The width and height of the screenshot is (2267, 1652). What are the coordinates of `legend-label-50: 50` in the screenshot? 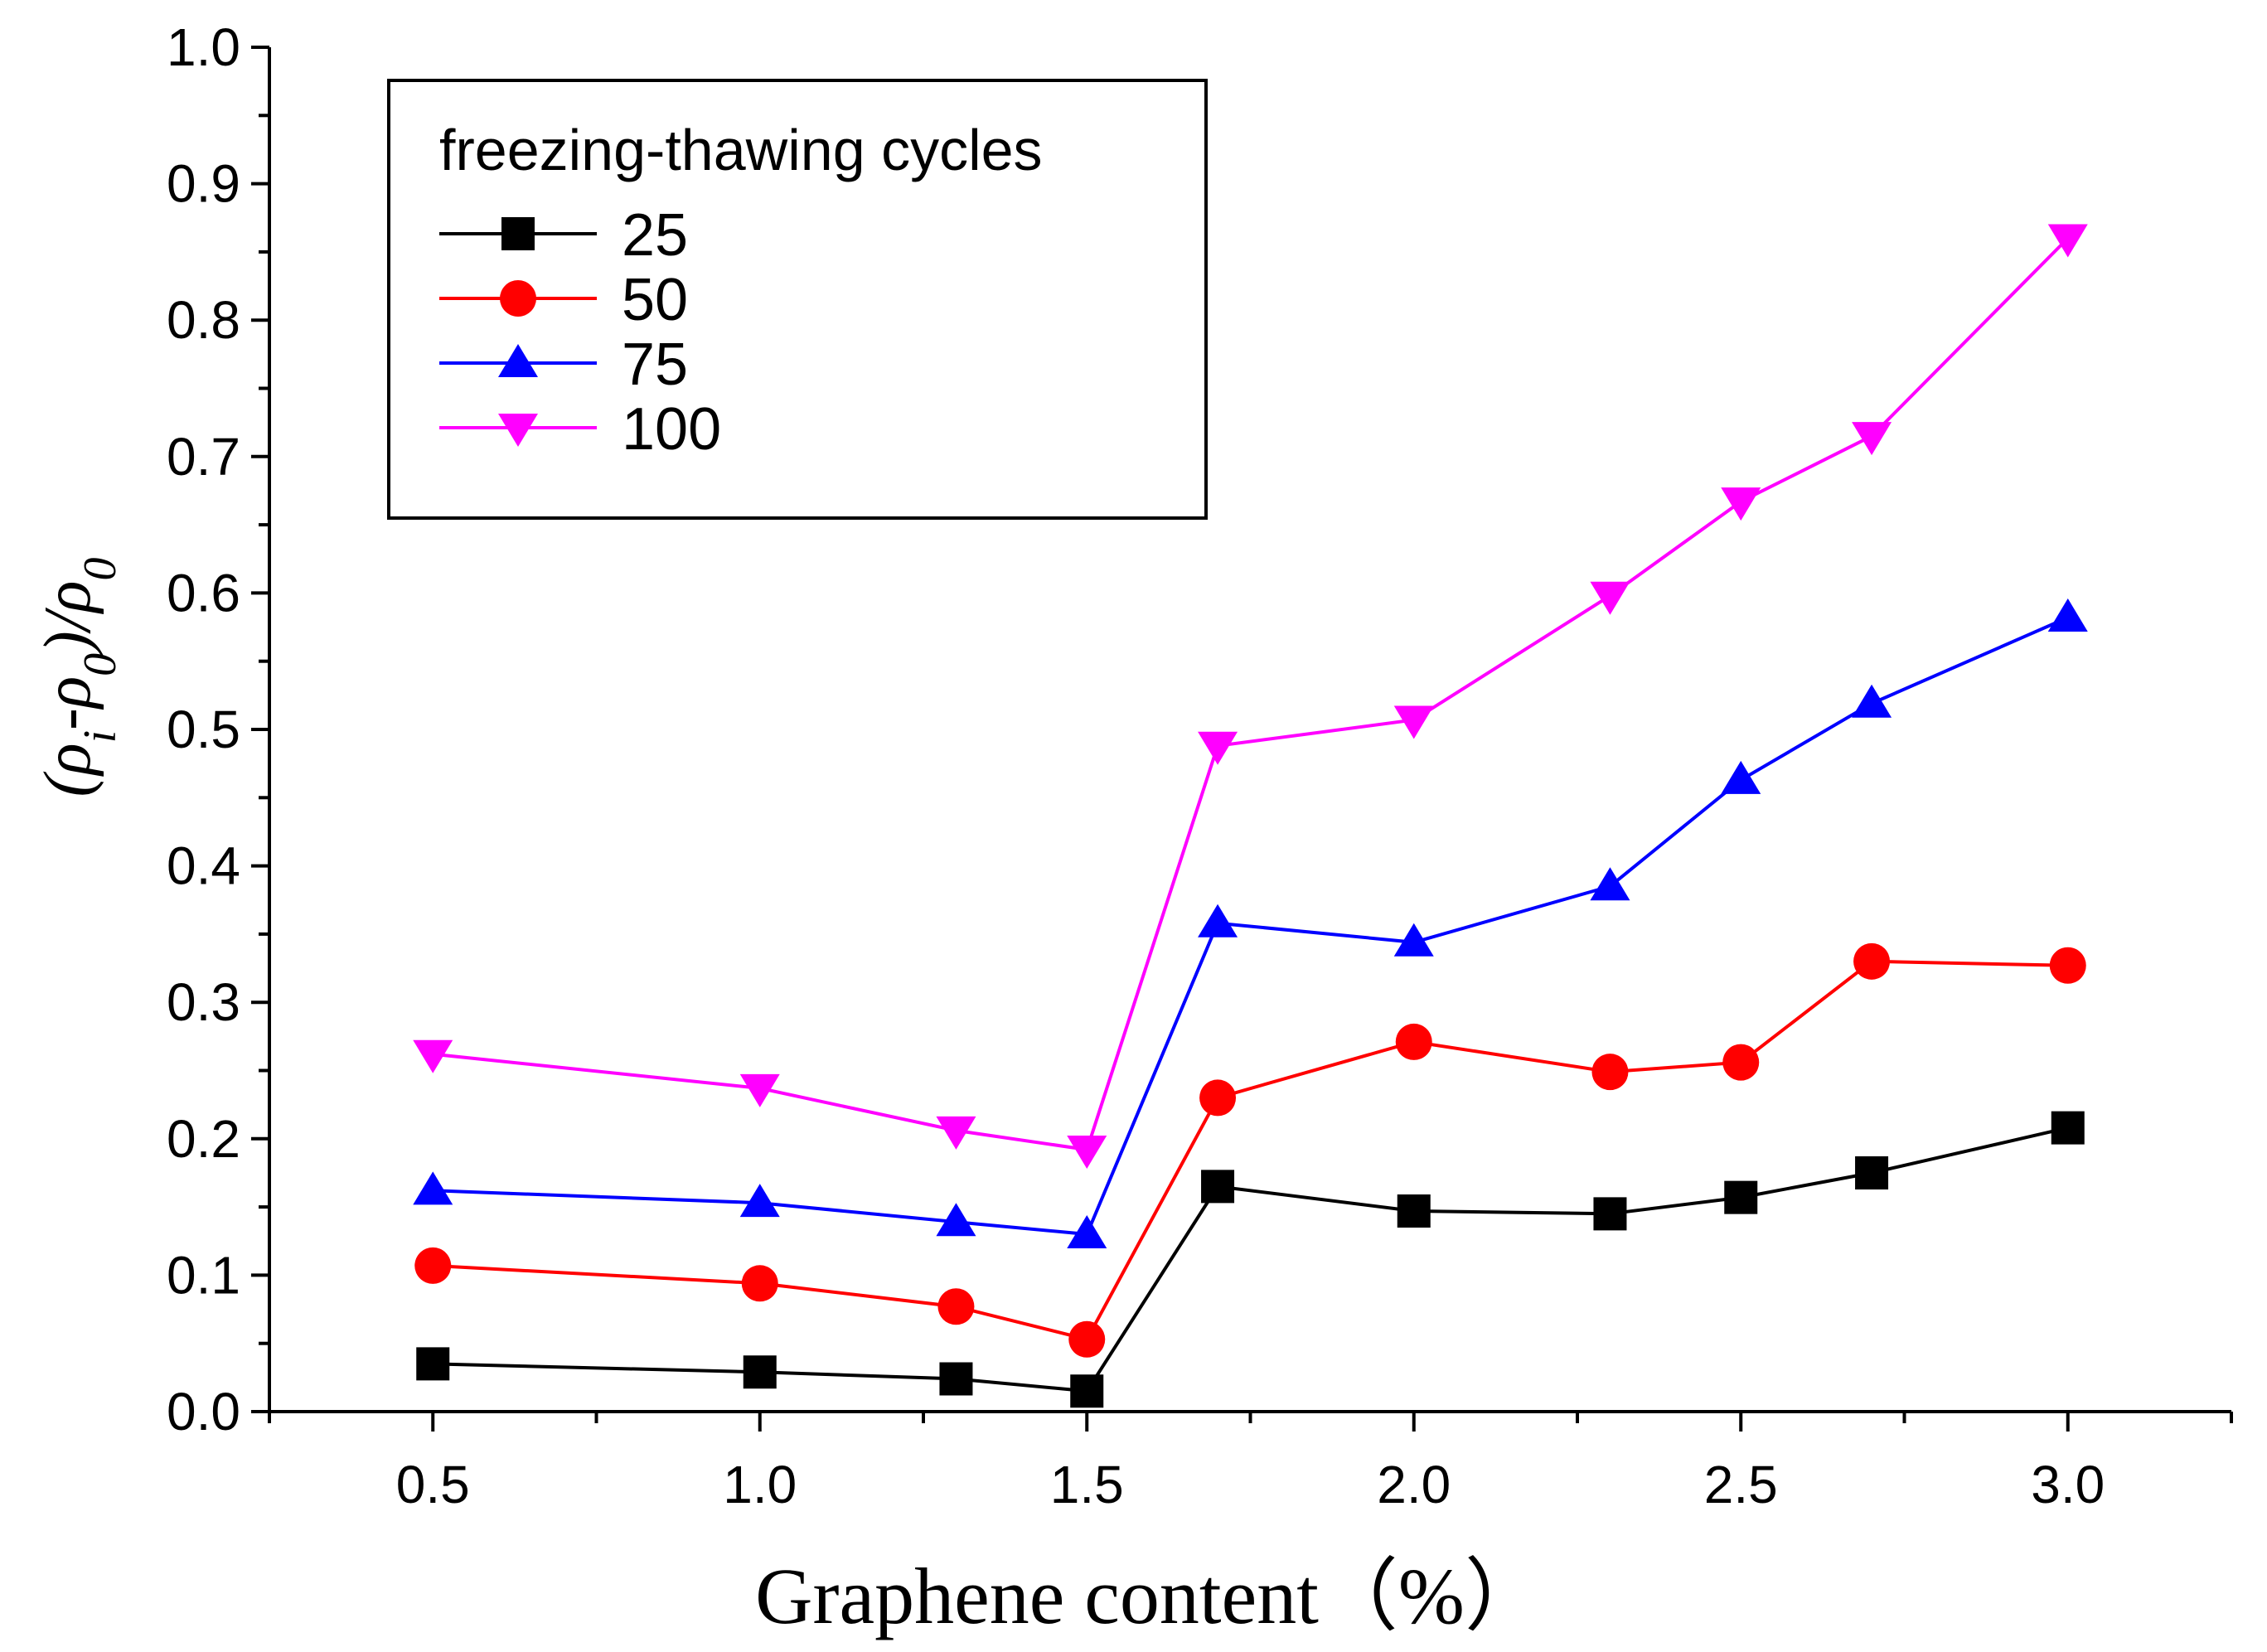 It's located at (655, 300).